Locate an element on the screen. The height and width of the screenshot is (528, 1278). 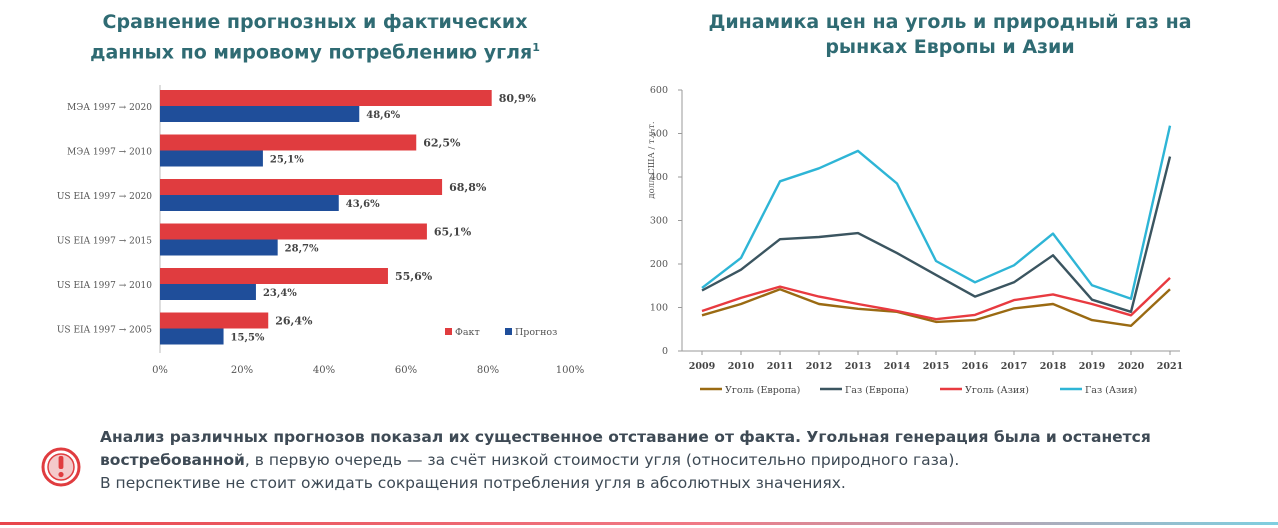
legend-label: Факт is located at coordinates (467, 332).